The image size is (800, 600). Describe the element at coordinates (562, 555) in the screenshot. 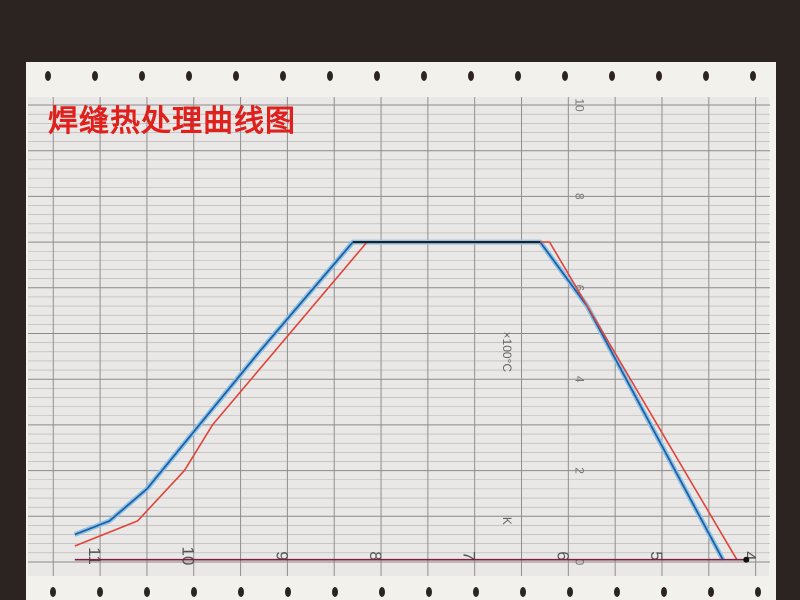

I see `x-tick-label: 6` at that location.